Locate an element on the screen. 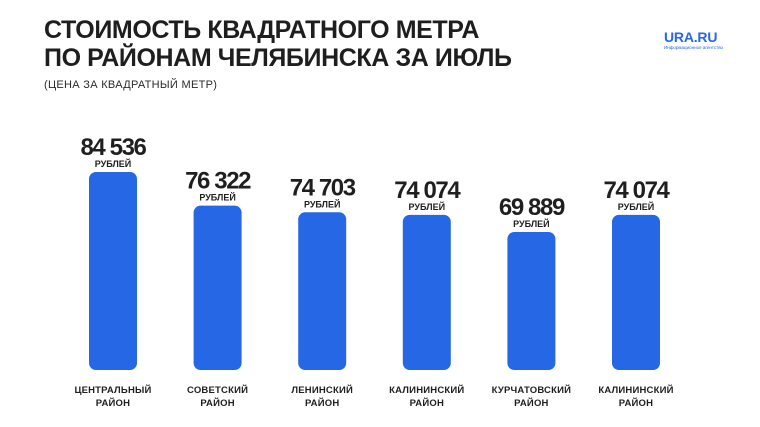  value-label: 69 889 is located at coordinates (532, 207).